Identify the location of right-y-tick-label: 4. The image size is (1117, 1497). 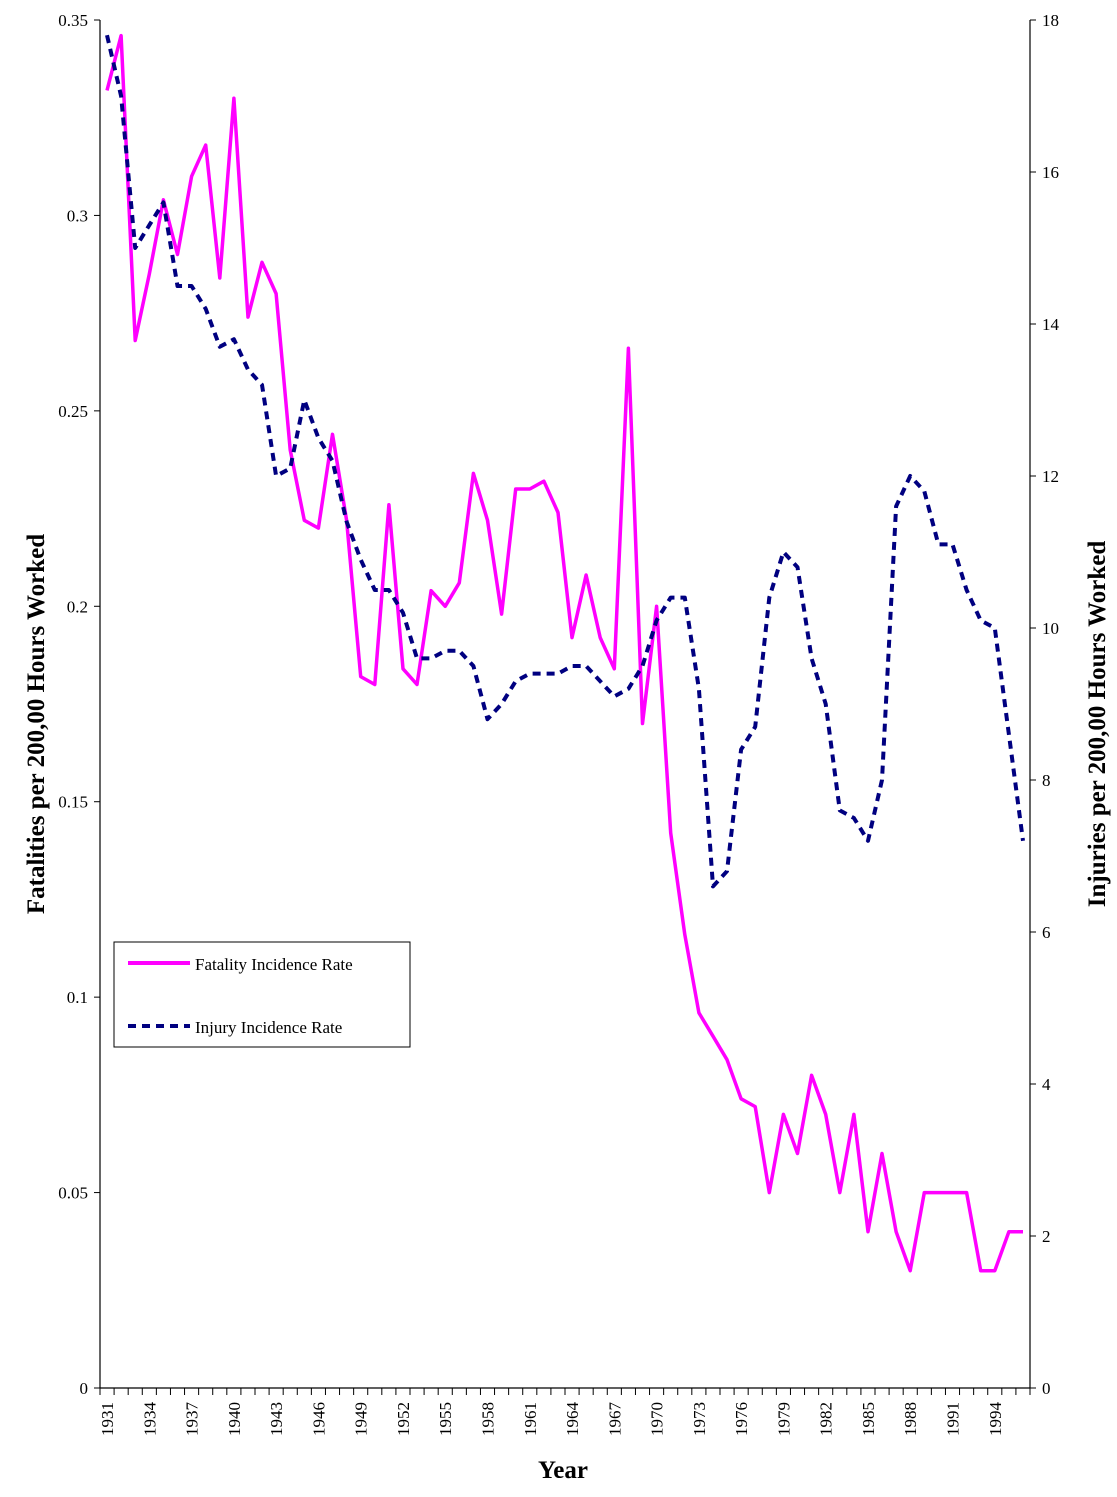
(1046, 1084).